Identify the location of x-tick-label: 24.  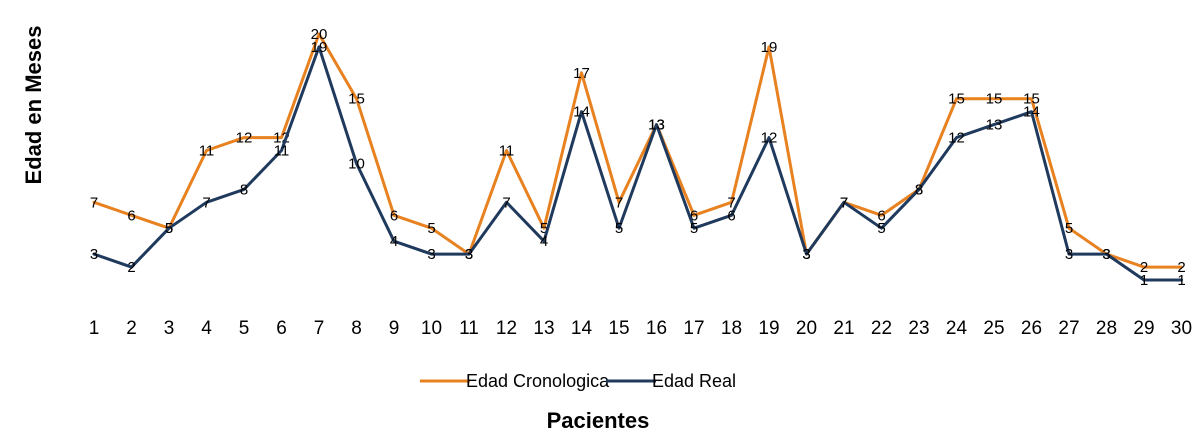
(957, 328).